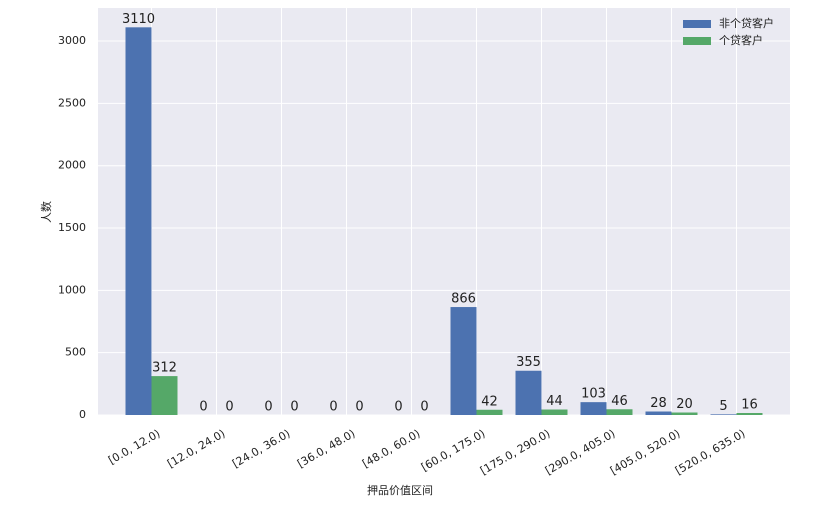  Describe the element at coordinates (196, 449) in the screenshot. I see `x-tick-label: [12.0, 24.0)` at that location.